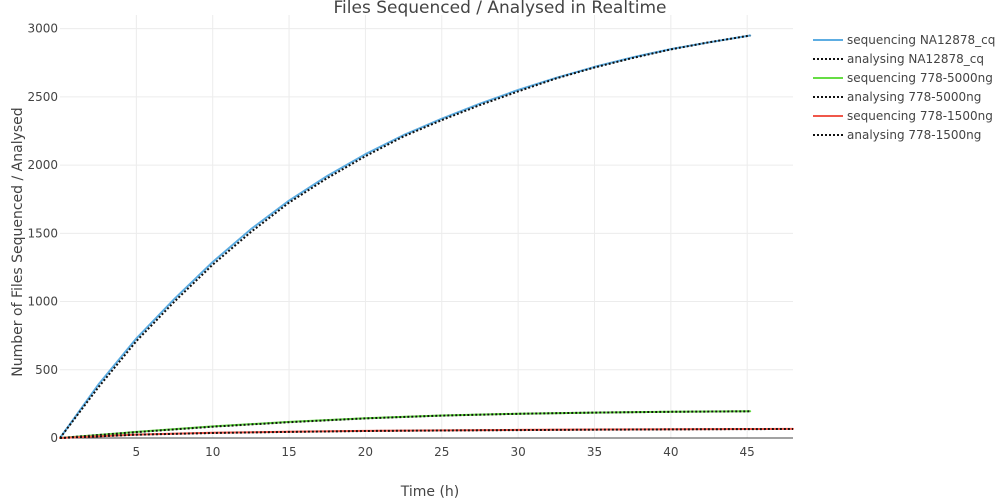 The image size is (1000, 500). What do you see at coordinates (517, 452) in the screenshot?
I see `x-tick-label: 30` at bounding box center [517, 452].